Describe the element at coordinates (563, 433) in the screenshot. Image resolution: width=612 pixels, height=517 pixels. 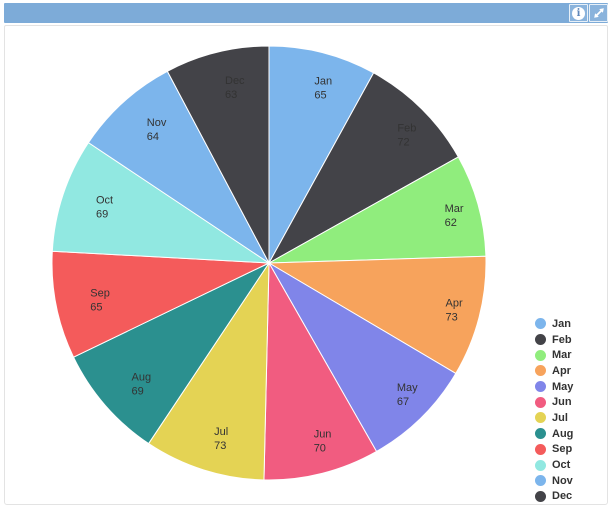
I see `legend-label: Aug` at that location.